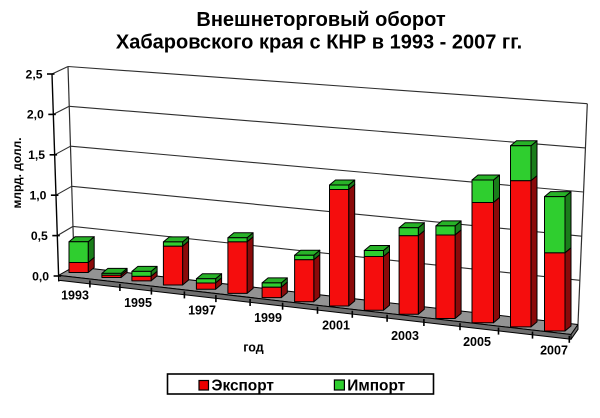  I want to click on svg-text: 2005, so click(477, 342).